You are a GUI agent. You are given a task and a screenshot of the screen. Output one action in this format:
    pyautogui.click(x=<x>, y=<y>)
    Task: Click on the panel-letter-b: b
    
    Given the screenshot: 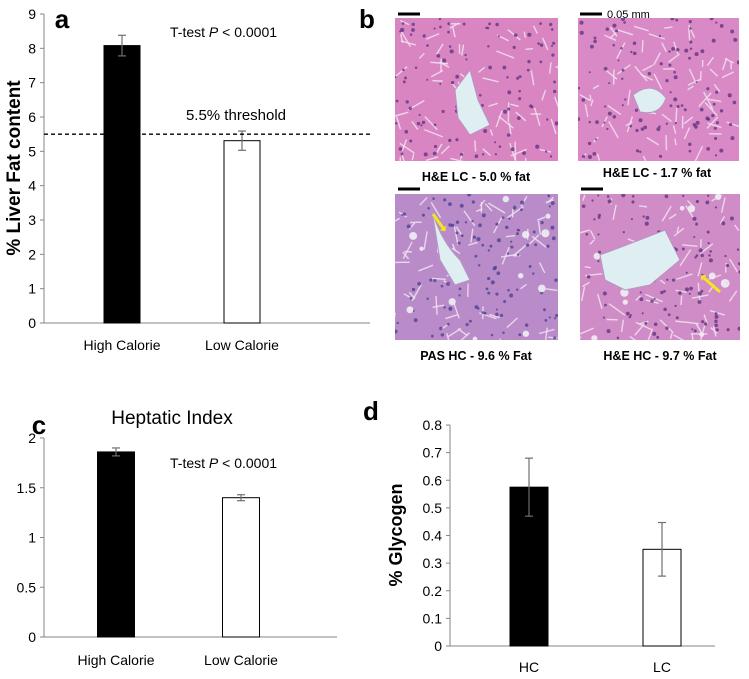 What is the action you would take?
    pyautogui.click(x=367, y=19)
    